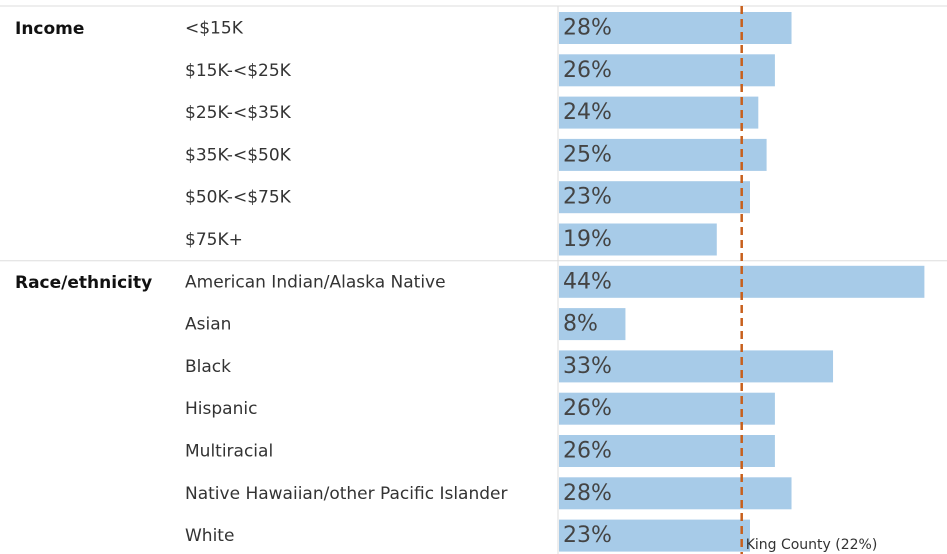 The height and width of the screenshot is (554, 947). Describe the element at coordinates (208, 367) in the screenshot. I see `category-label: Black` at that location.